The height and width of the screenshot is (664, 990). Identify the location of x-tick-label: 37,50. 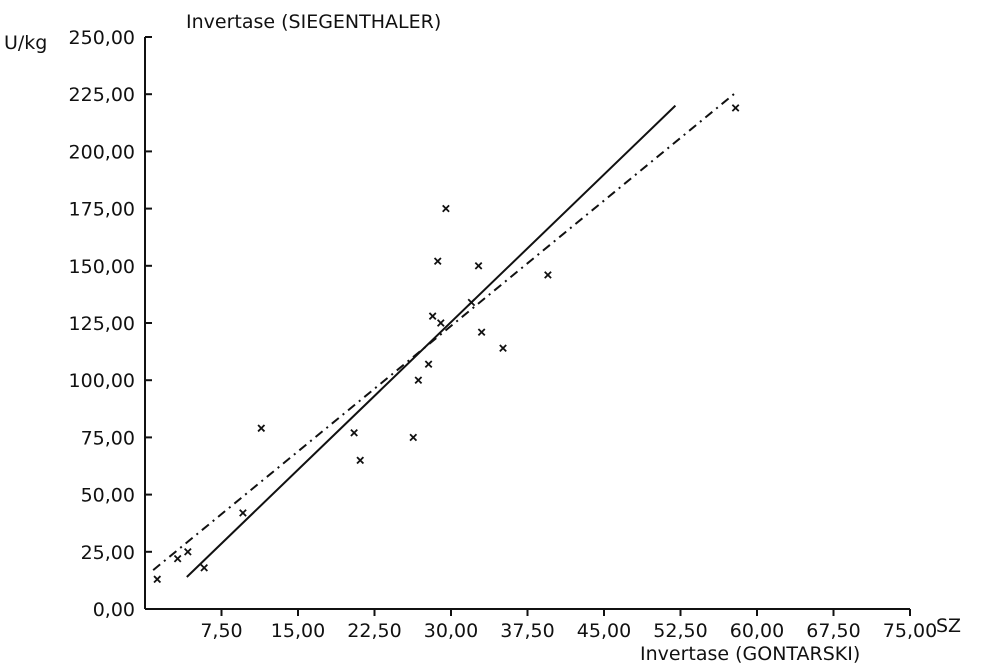
(527, 631).